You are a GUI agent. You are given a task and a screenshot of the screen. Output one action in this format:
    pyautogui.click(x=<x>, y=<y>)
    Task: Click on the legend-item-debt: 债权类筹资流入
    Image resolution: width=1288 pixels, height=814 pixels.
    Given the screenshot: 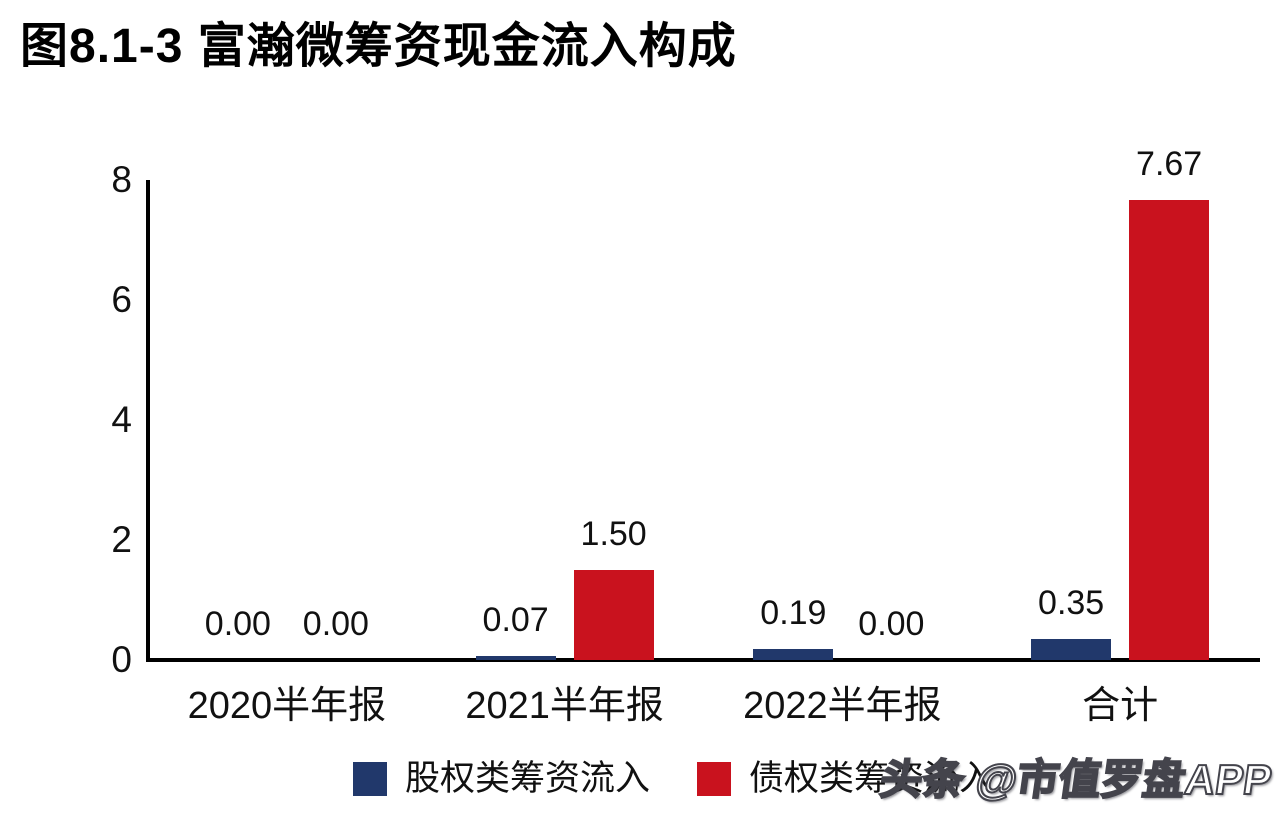 What is the action you would take?
    pyautogui.click(x=845, y=779)
    